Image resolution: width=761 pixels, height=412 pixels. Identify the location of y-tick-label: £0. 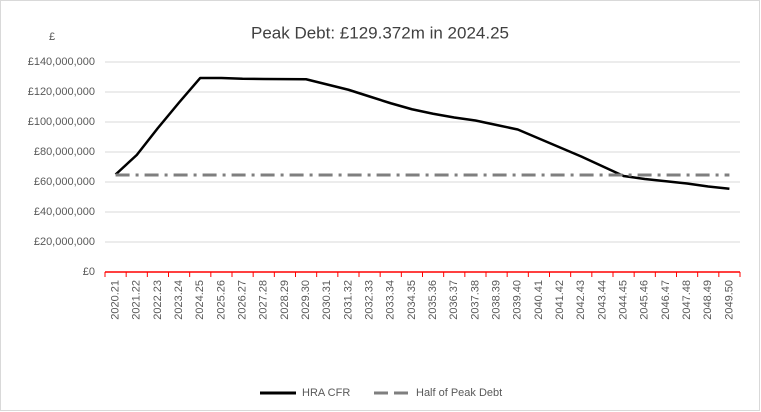
(89, 272).